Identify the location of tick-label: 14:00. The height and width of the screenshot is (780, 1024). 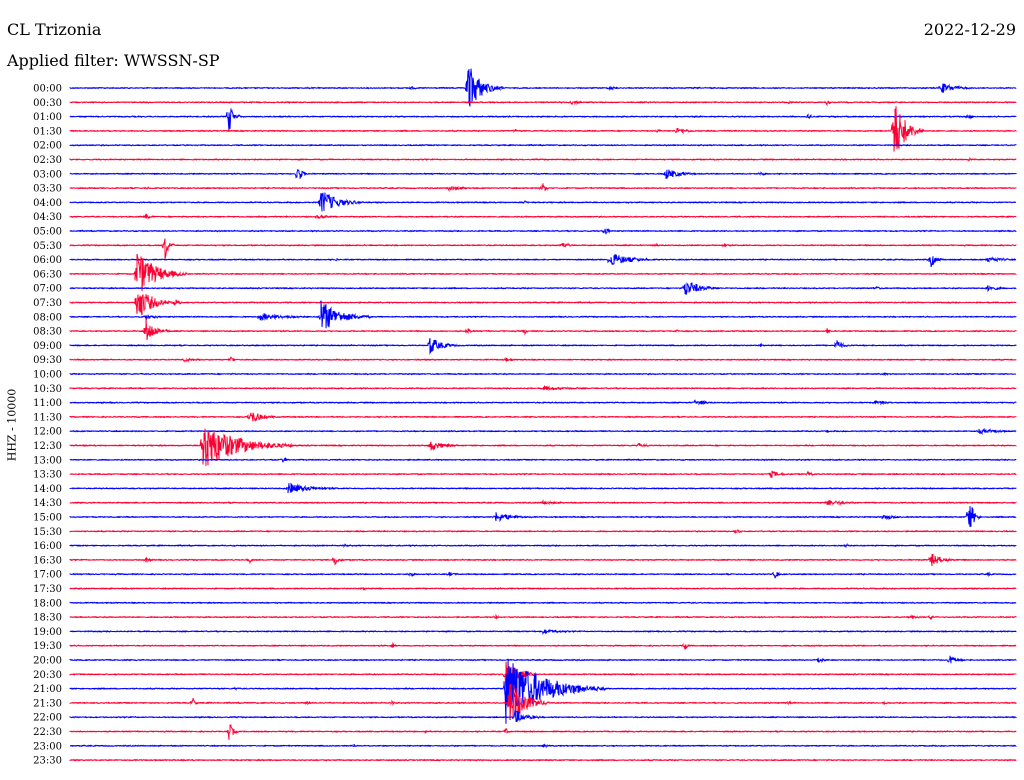
(47, 489).